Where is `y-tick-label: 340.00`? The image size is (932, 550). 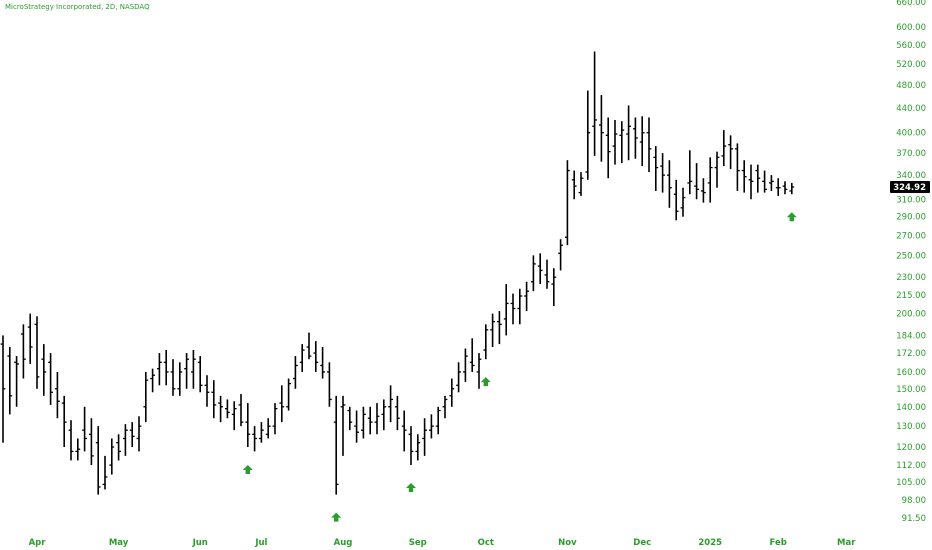
y-tick-label: 340.00 is located at coordinates (911, 176).